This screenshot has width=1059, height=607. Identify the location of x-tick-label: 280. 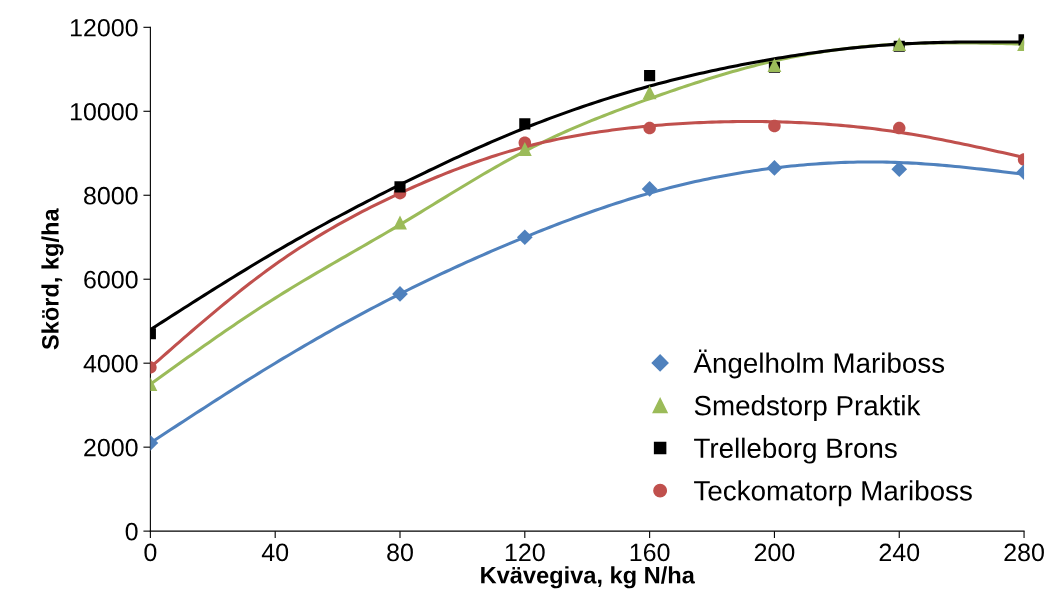
(1024, 552).